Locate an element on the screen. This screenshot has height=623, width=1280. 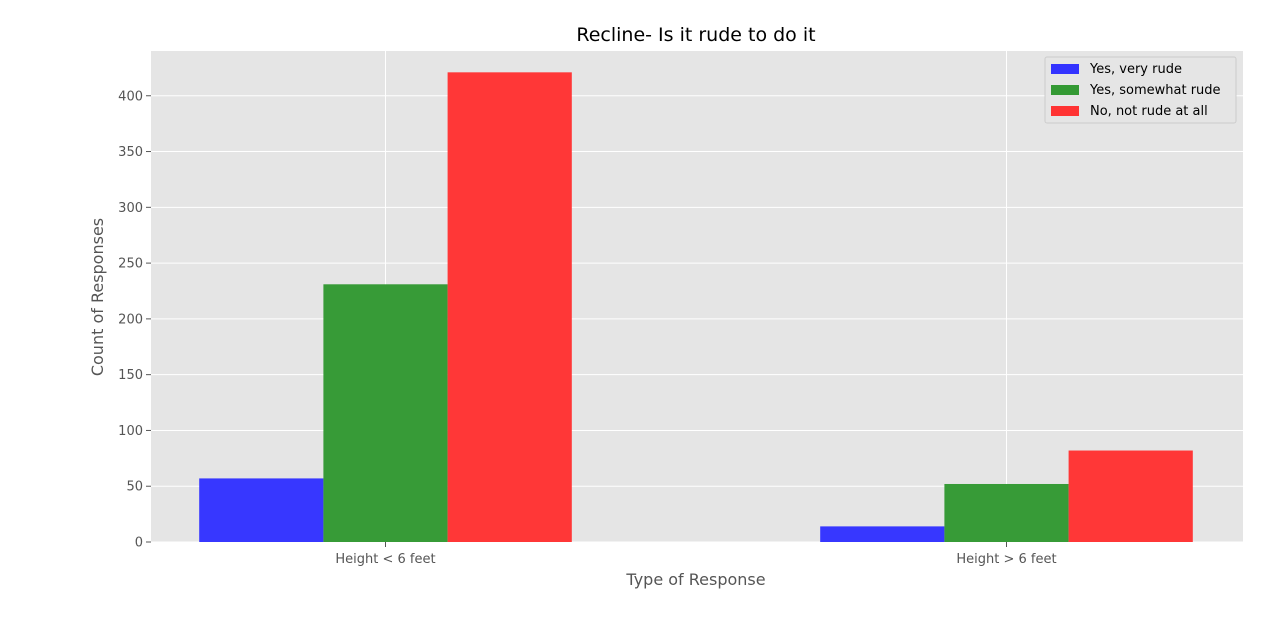
y-axis-label: Count of Responses is located at coordinates (97, 297).